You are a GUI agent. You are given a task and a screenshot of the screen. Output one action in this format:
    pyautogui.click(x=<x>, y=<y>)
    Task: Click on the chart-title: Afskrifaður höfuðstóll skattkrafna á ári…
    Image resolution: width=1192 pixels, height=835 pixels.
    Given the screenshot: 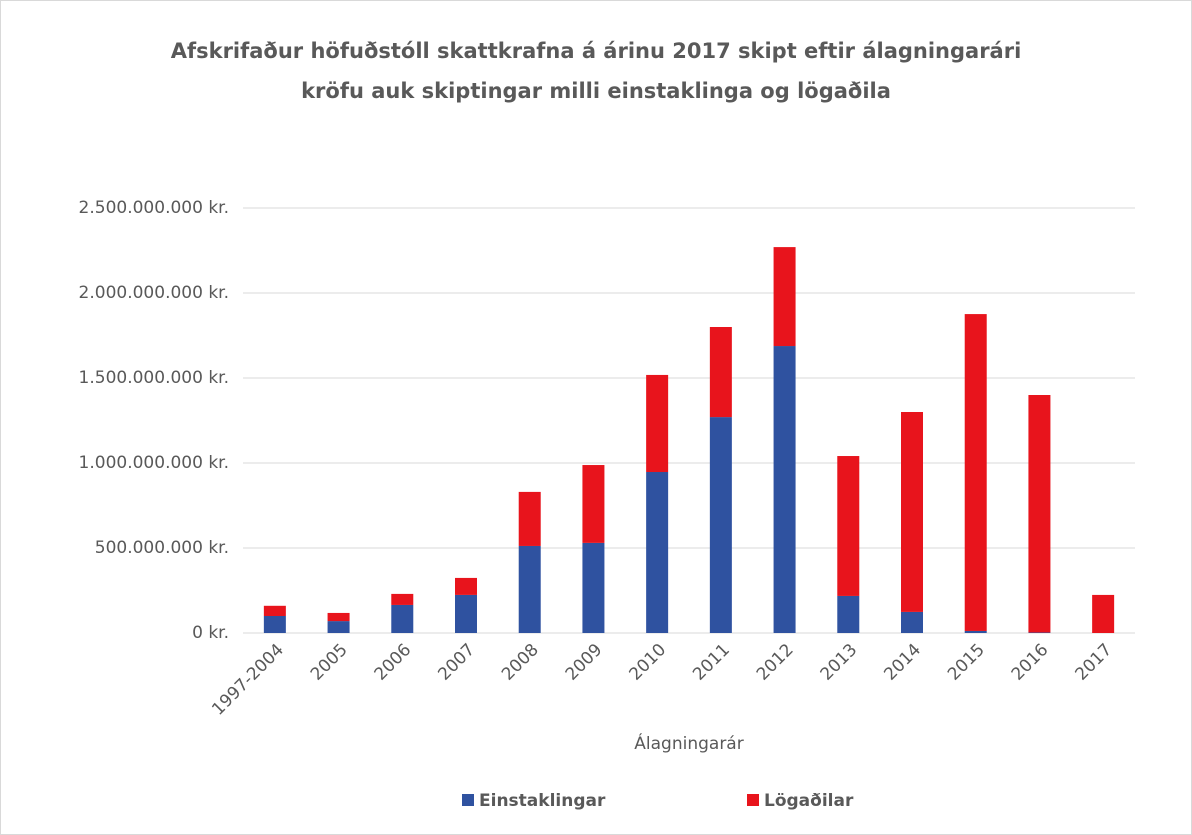 What is the action you would take?
    pyautogui.click(x=596, y=51)
    